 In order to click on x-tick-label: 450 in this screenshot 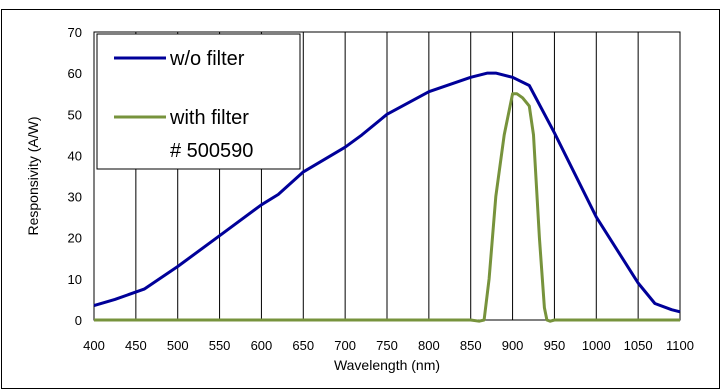, I will do `click(136, 345)`.